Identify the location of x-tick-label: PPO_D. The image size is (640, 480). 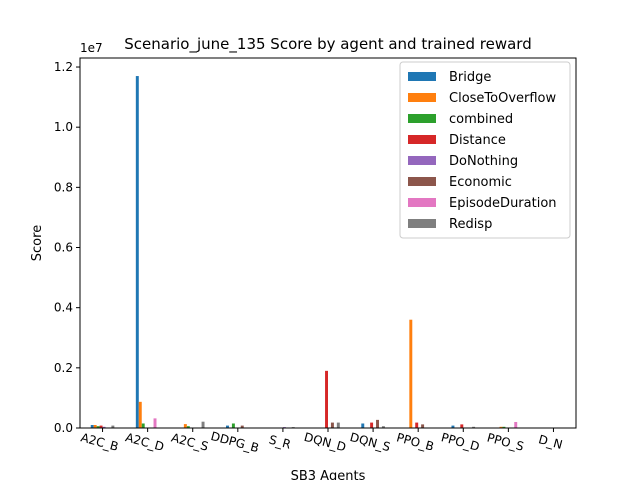
(460, 442).